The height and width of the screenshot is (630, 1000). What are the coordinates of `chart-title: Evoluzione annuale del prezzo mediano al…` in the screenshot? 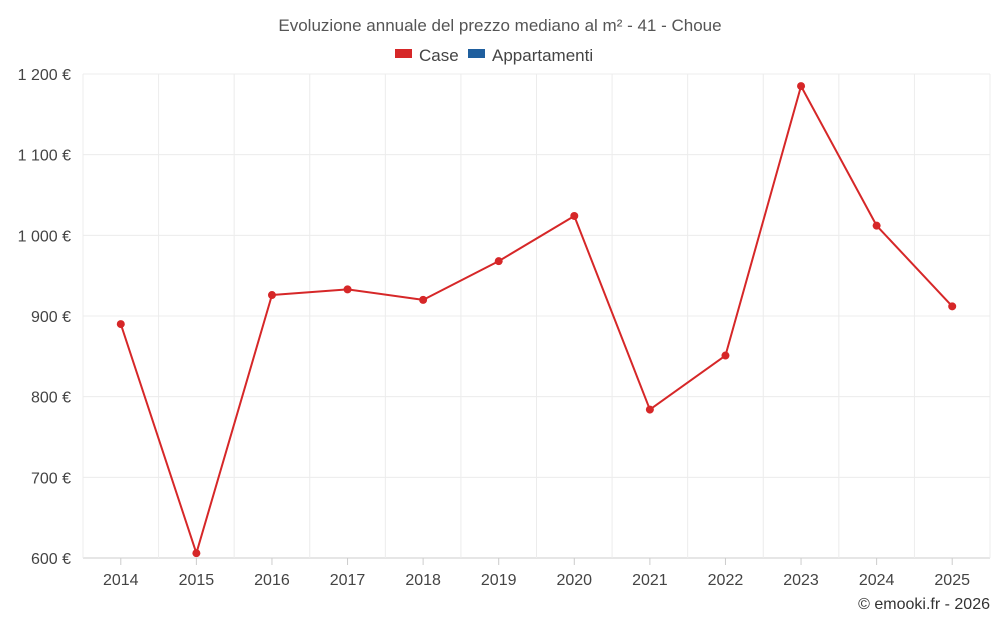 It's located at (499, 25).